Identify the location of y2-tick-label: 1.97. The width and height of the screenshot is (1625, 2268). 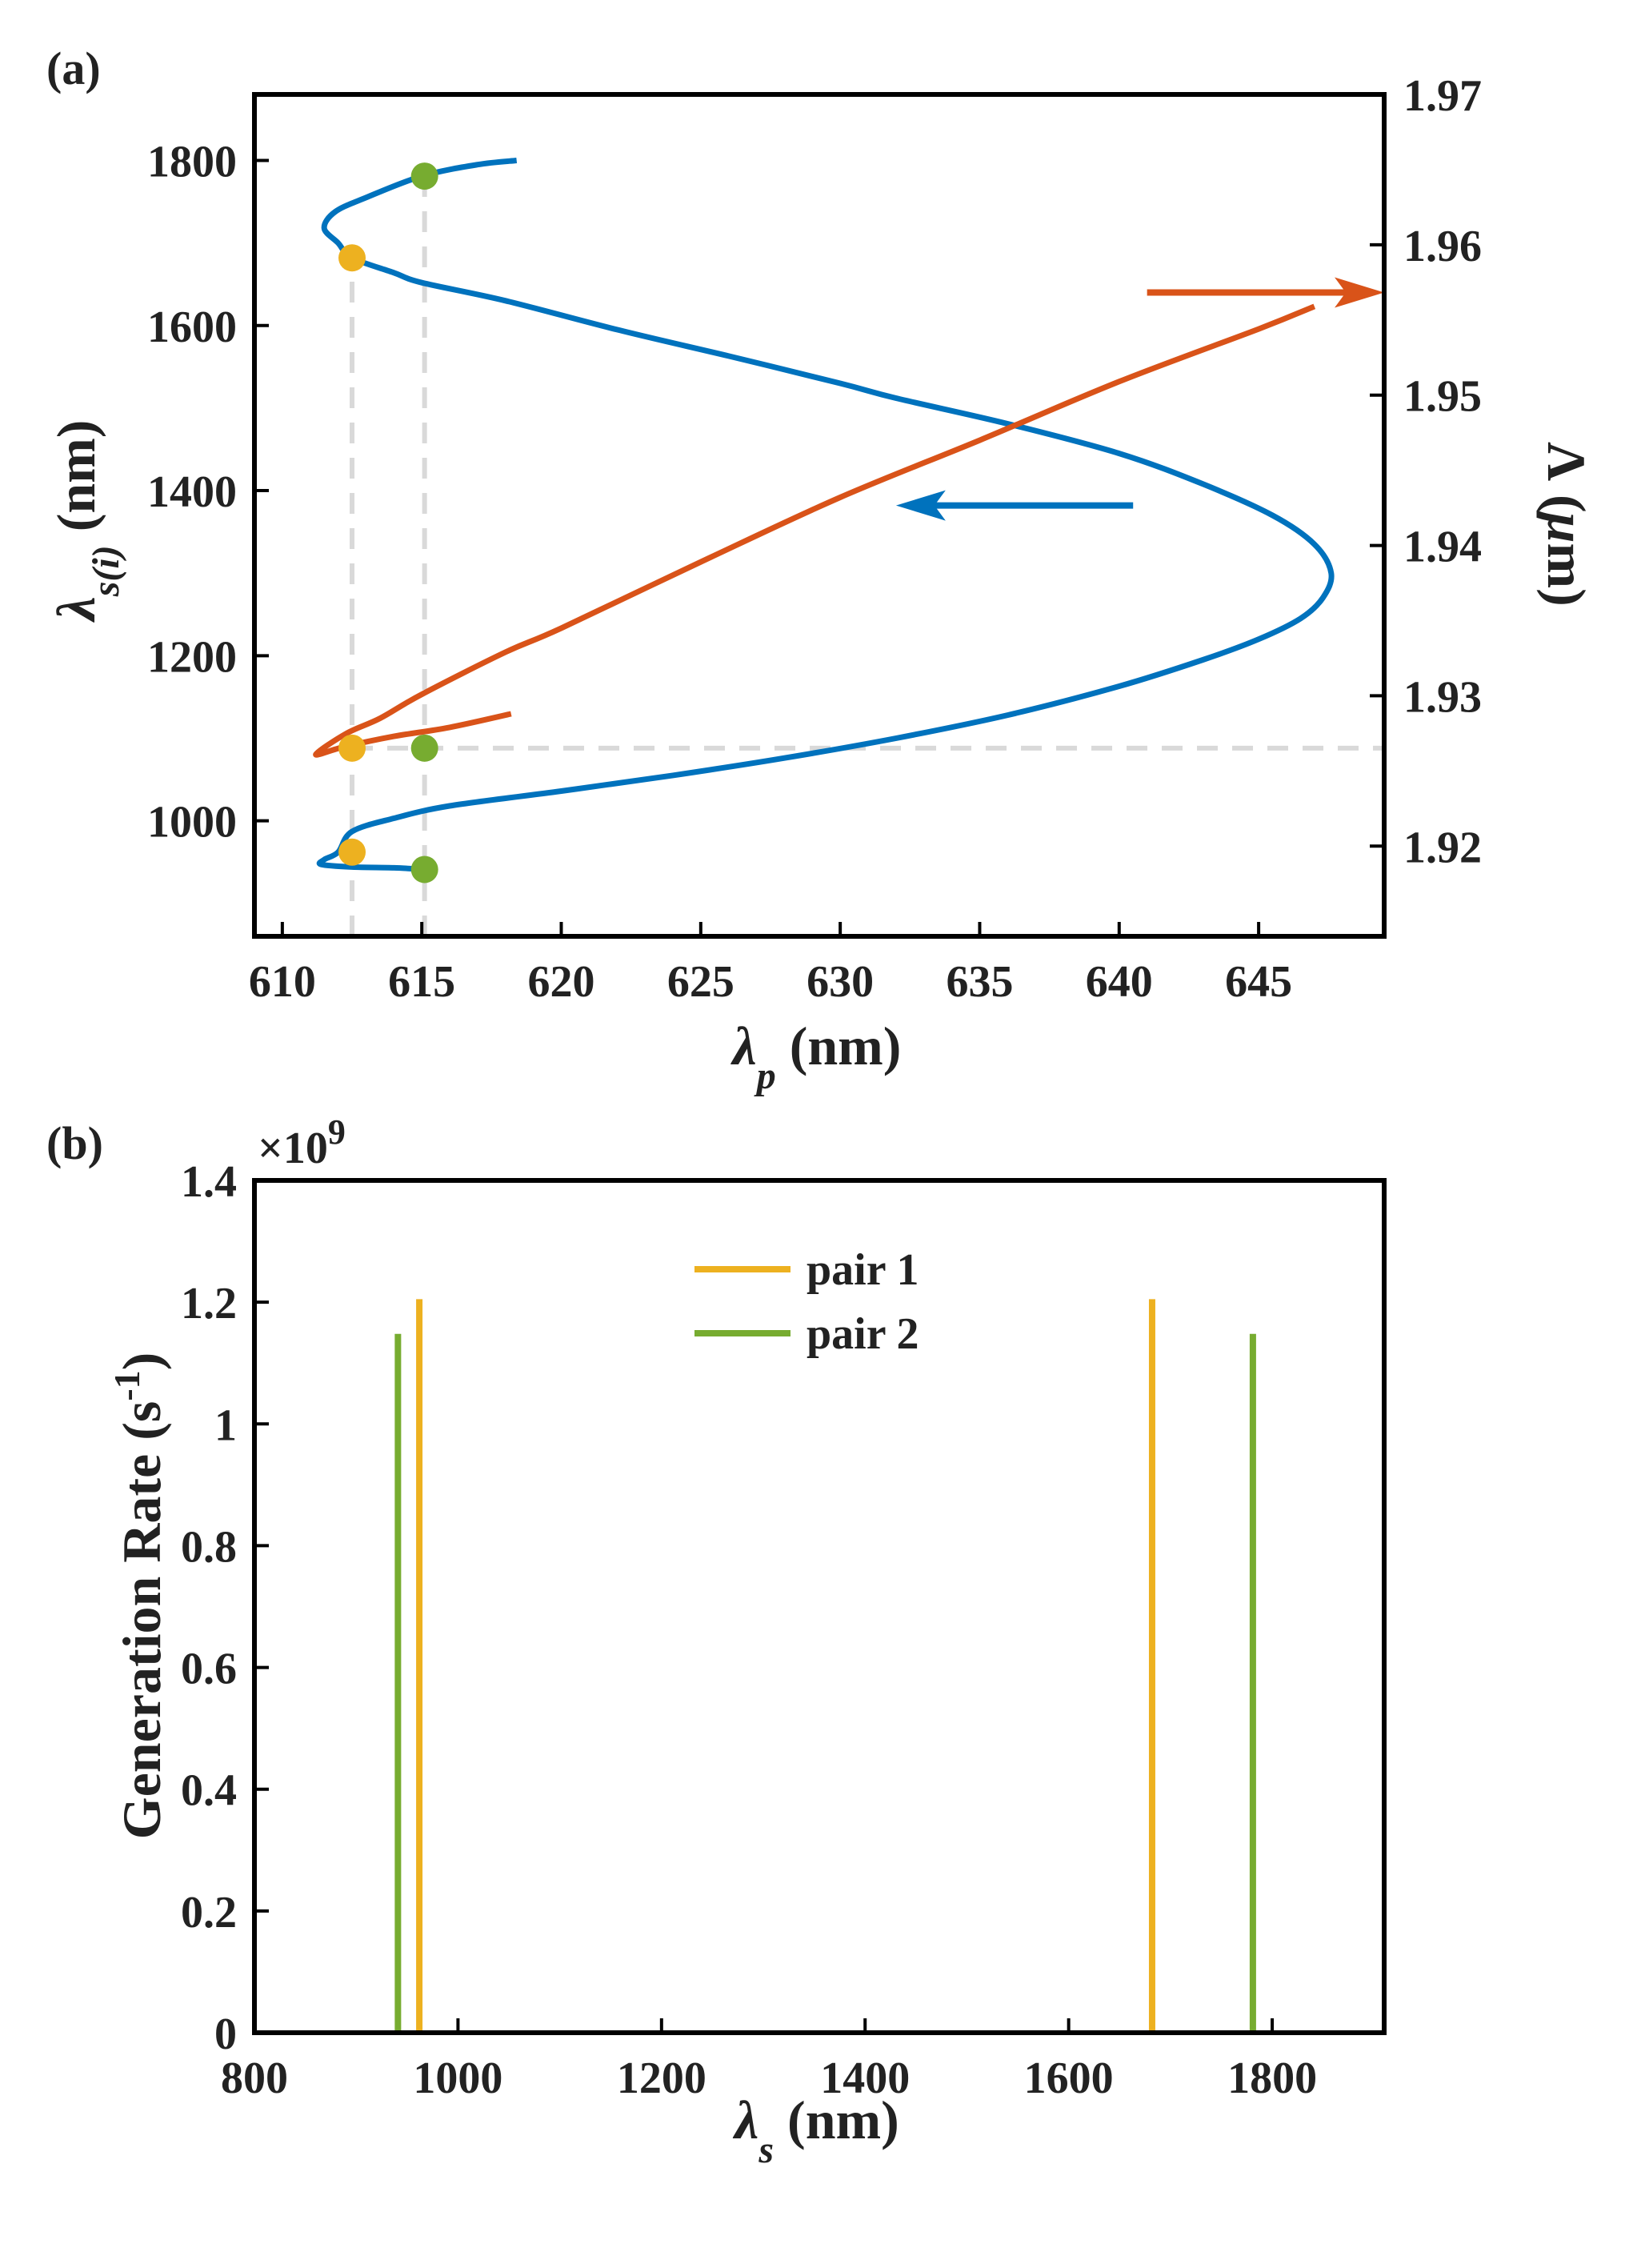
(1442, 96).